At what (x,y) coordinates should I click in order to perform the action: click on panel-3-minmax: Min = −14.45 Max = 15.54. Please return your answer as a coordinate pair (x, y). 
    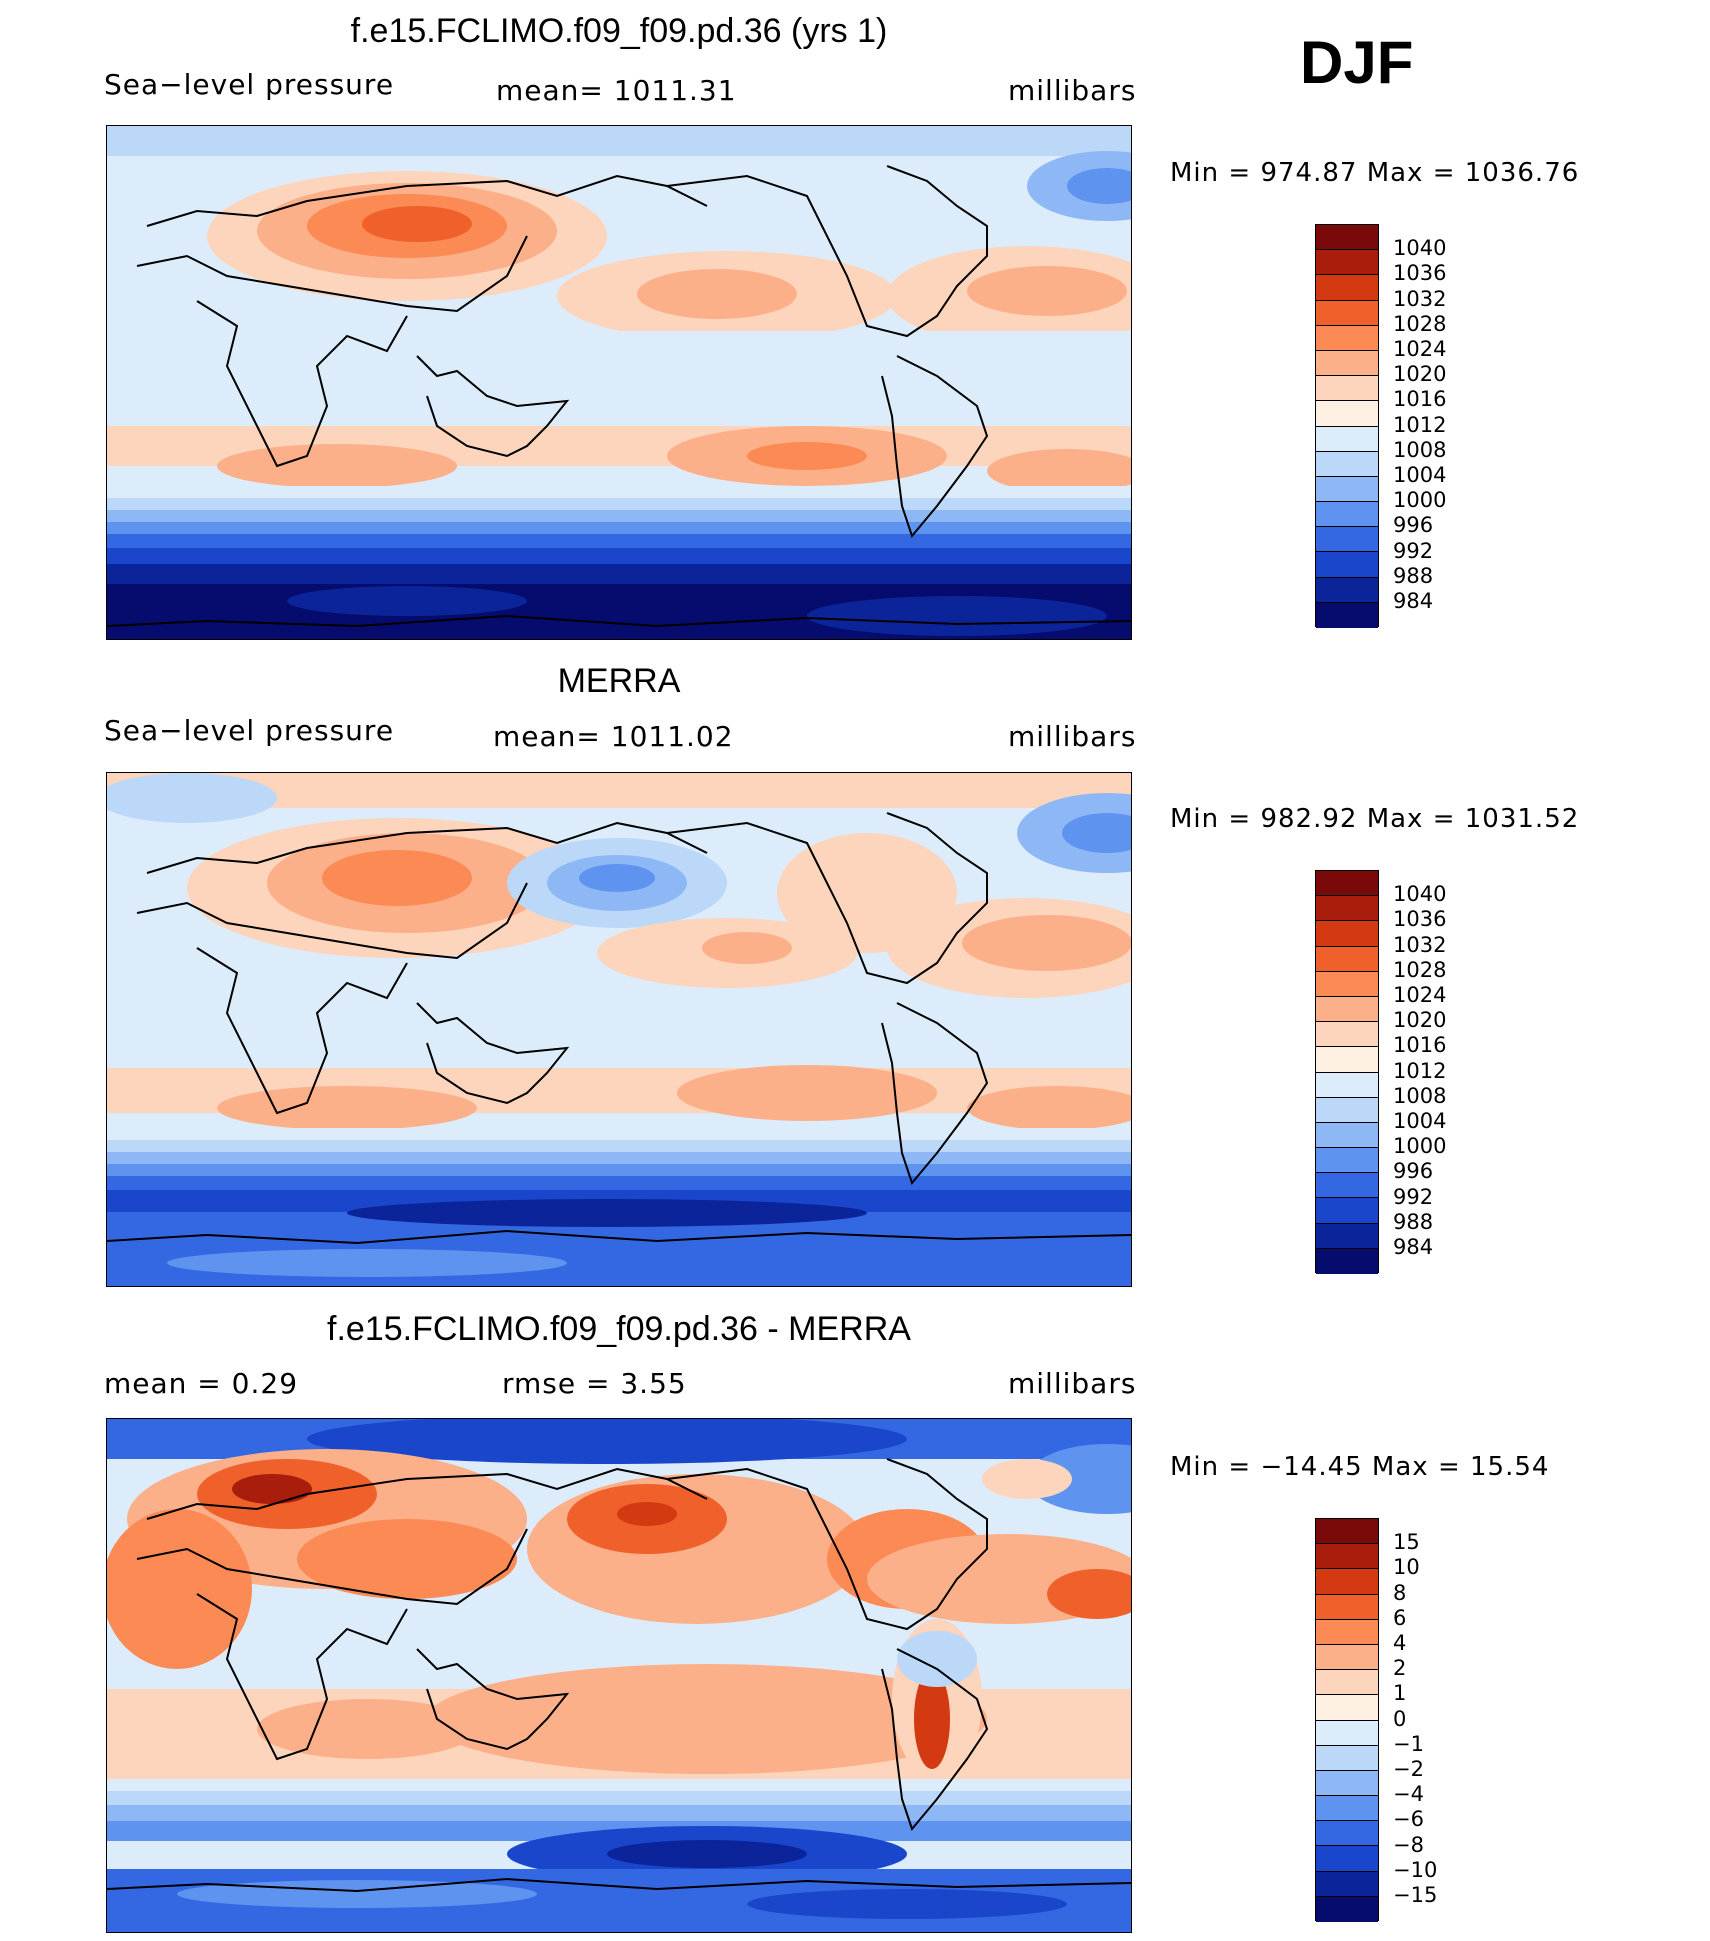
    Looking at the image, I should click on (1360, 1467).